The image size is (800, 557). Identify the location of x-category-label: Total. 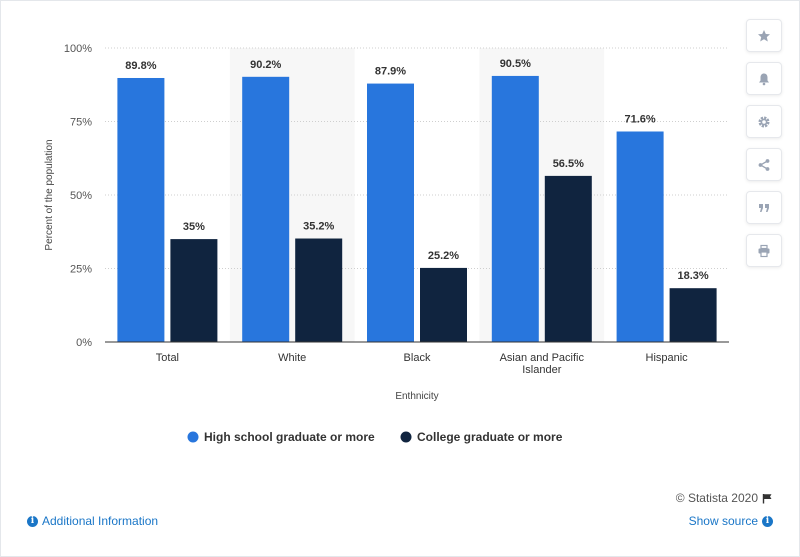
(167, 358).